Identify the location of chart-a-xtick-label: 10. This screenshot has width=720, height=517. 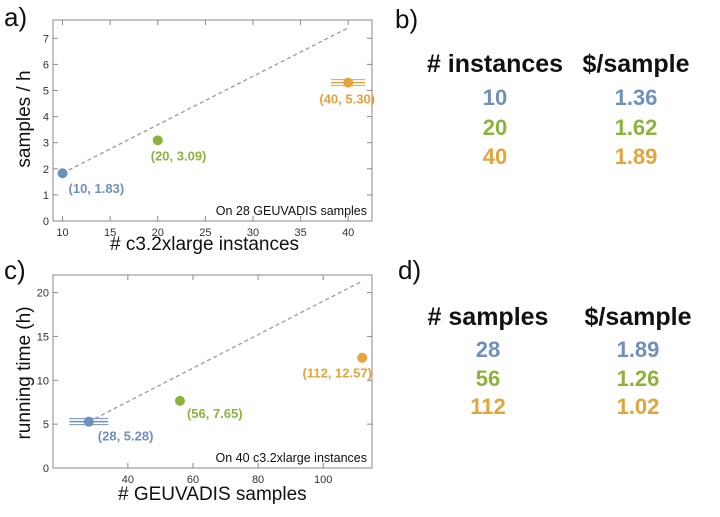
(62, 233).